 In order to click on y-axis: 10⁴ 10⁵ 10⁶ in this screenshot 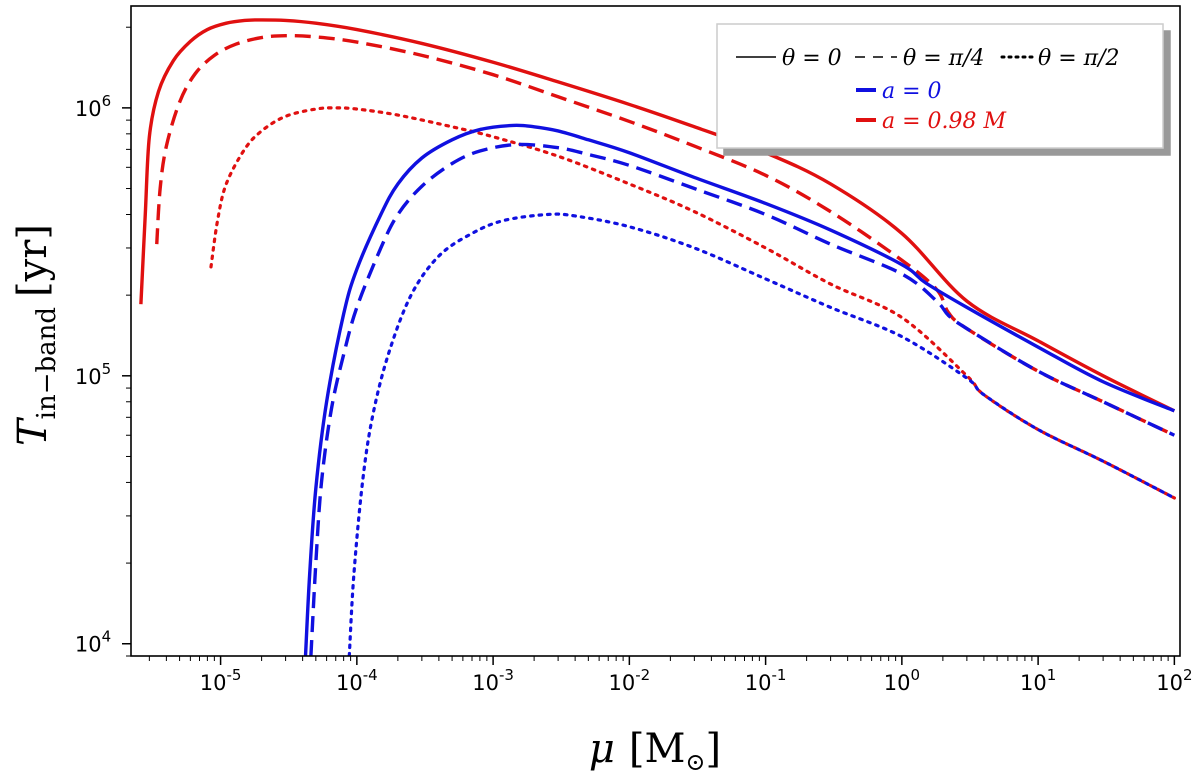, I will do `click(103, 341)`.